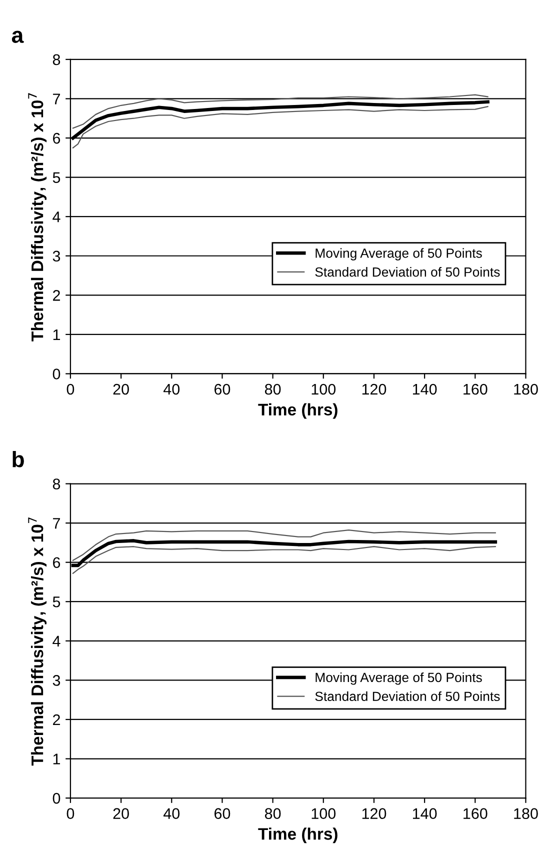 The width and height of the screenshot is (542, 849). What do you see at coordinates (18, 459) in the screenshot?
I see `chart-title: b` at bounding box center [18, 459].